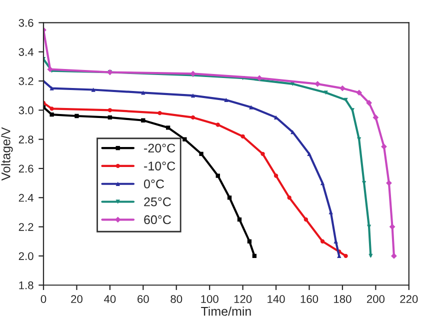 Image resolution: width=435 pixels, height=324 pixels. Describe the element at coordinates (26, 81) in the screenshot. I see `y-tick-label: 3.2` at that location.